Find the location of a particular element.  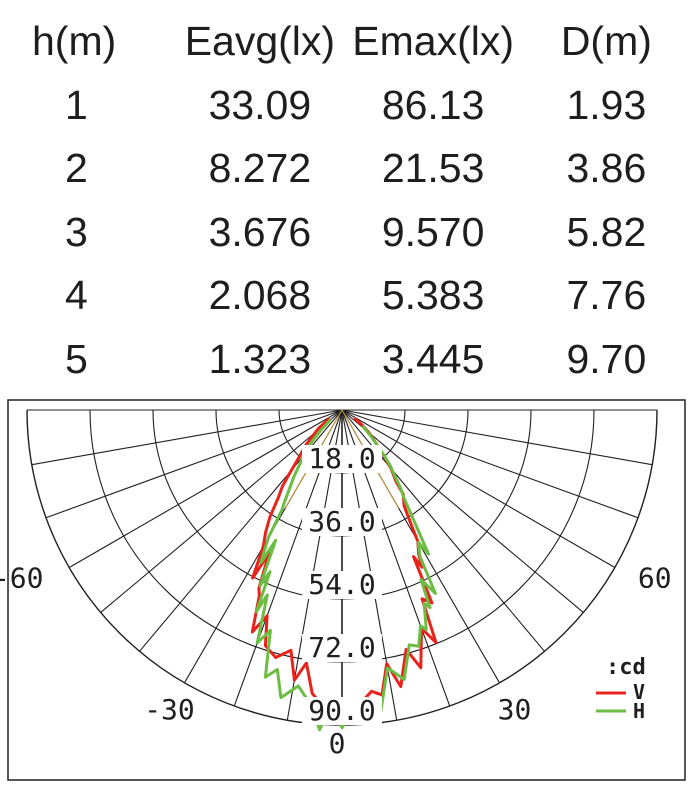

angle-label: 30 is located at coordinates (515, 709).